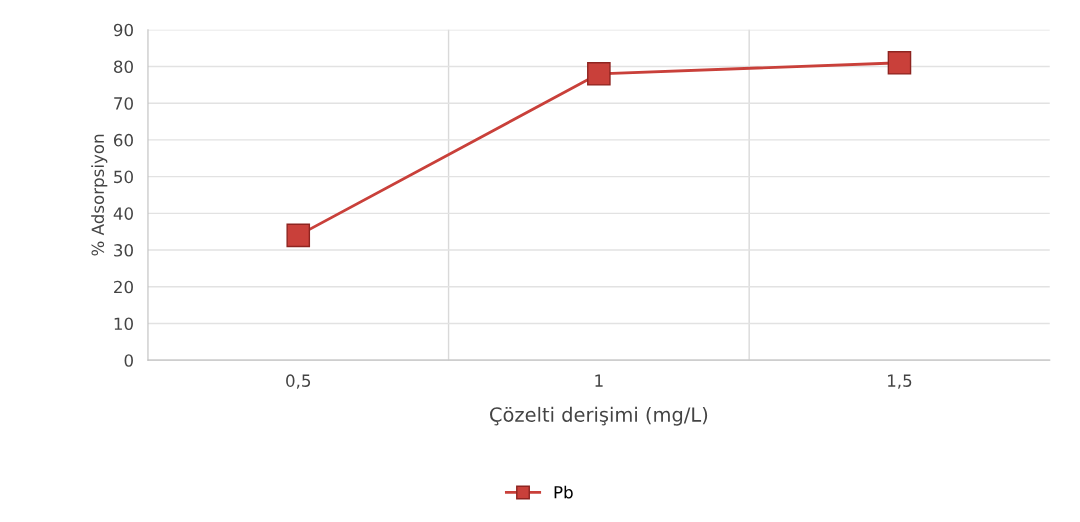 The height and width of the screenshot is (522, 1080). Describe the element at coordinates (123, 213) in the screenshot. I see `y-tick-label: 40` at that location.